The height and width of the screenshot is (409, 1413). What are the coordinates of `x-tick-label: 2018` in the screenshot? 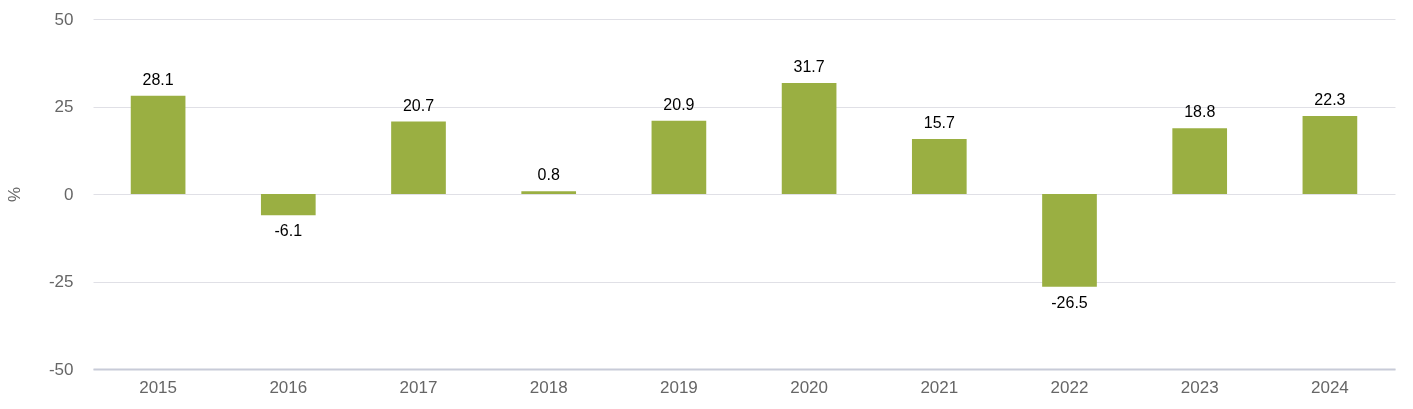 It's located at (548, 387).